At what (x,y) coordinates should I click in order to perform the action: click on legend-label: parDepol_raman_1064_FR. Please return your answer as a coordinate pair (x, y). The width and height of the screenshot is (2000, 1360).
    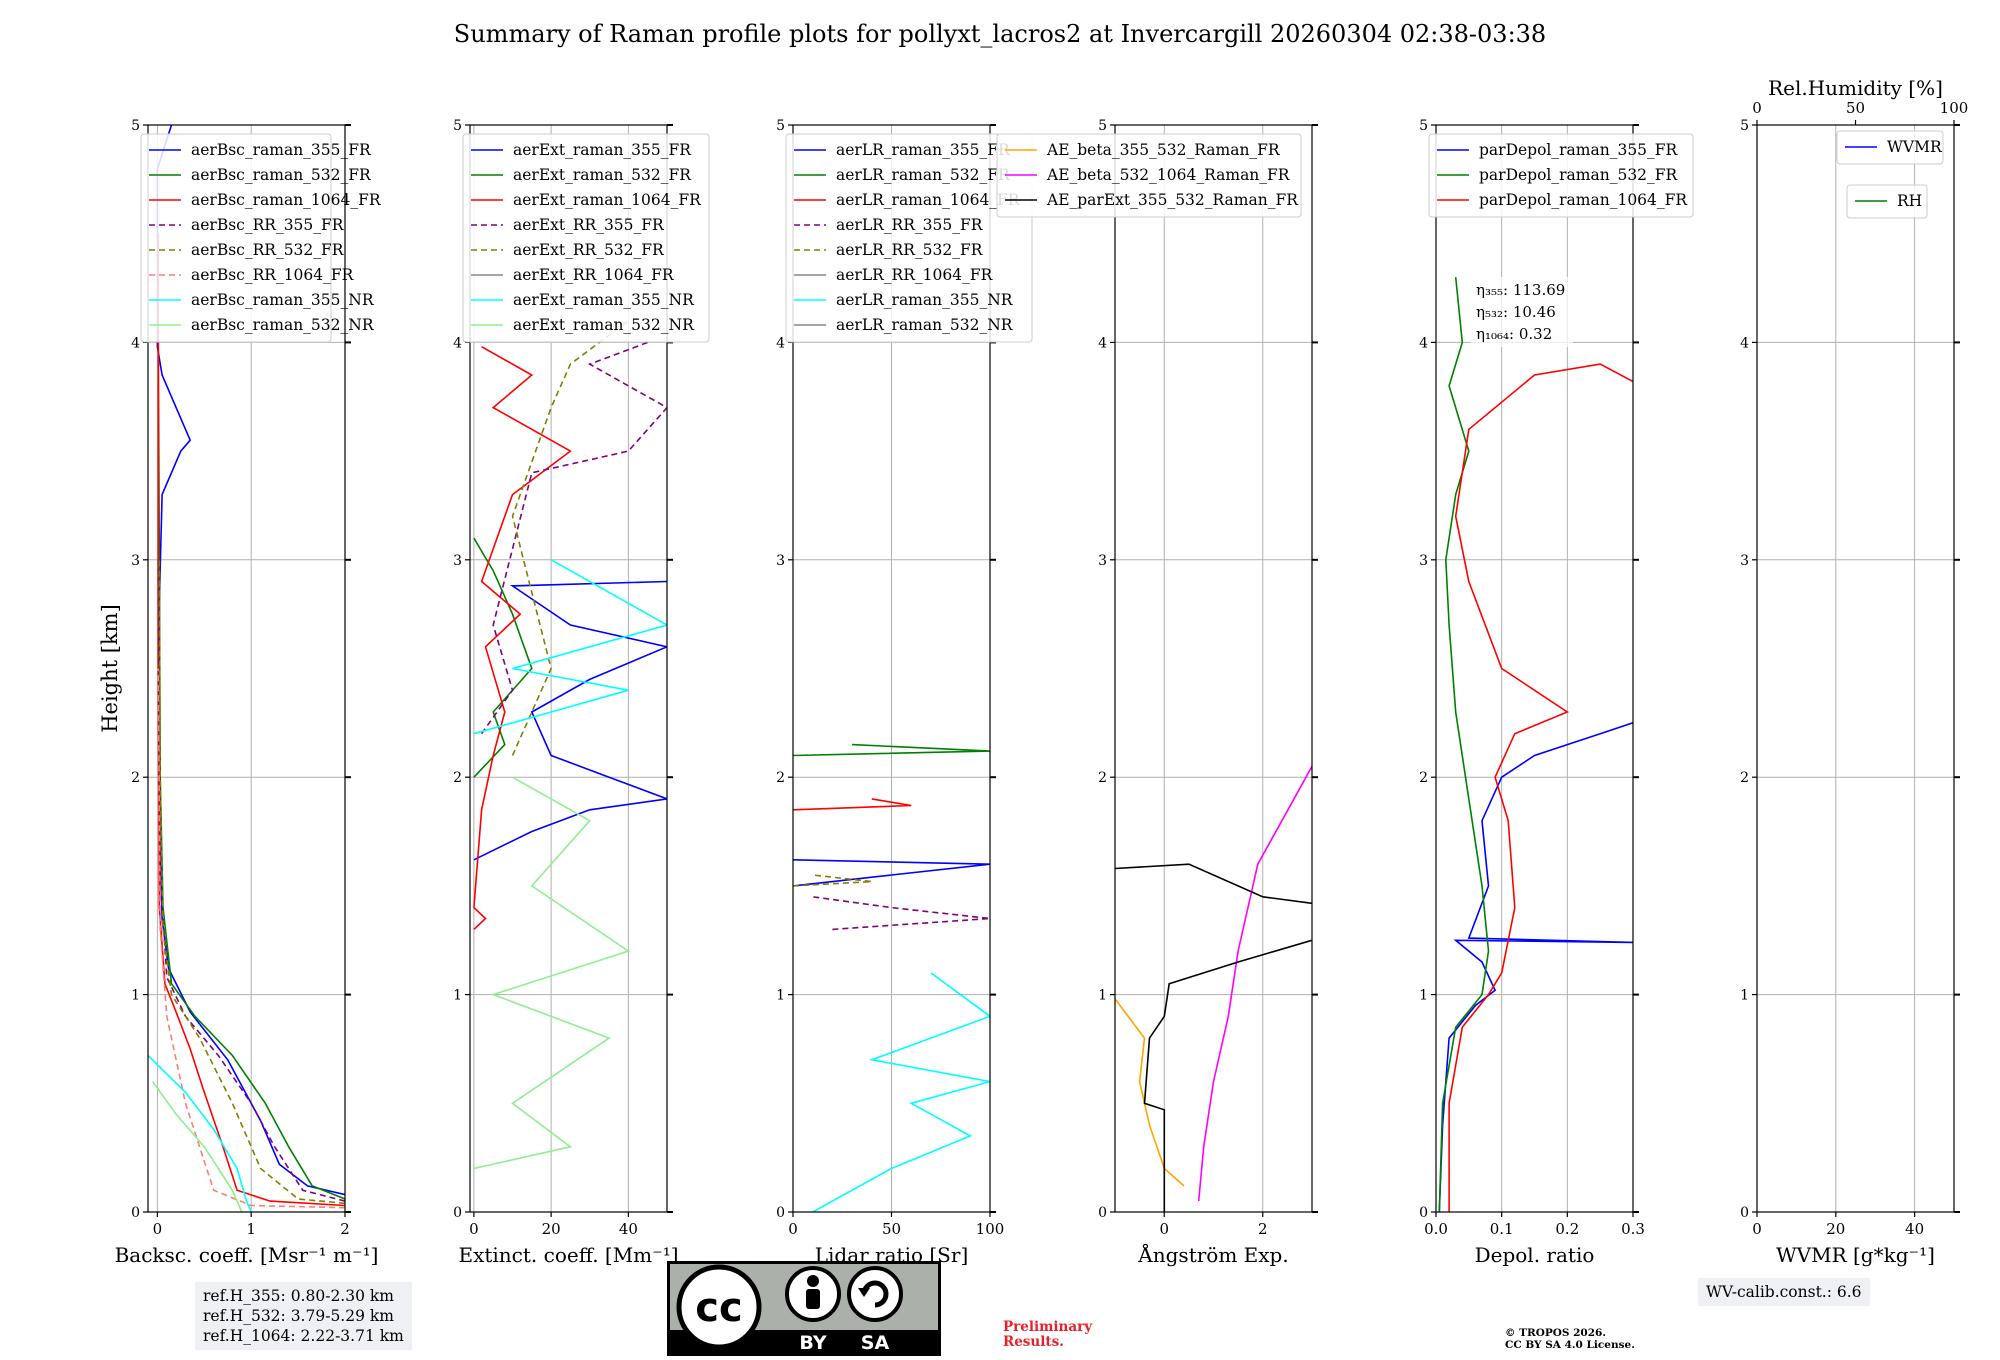
    Looking at the image, I should click on (1583, 200).